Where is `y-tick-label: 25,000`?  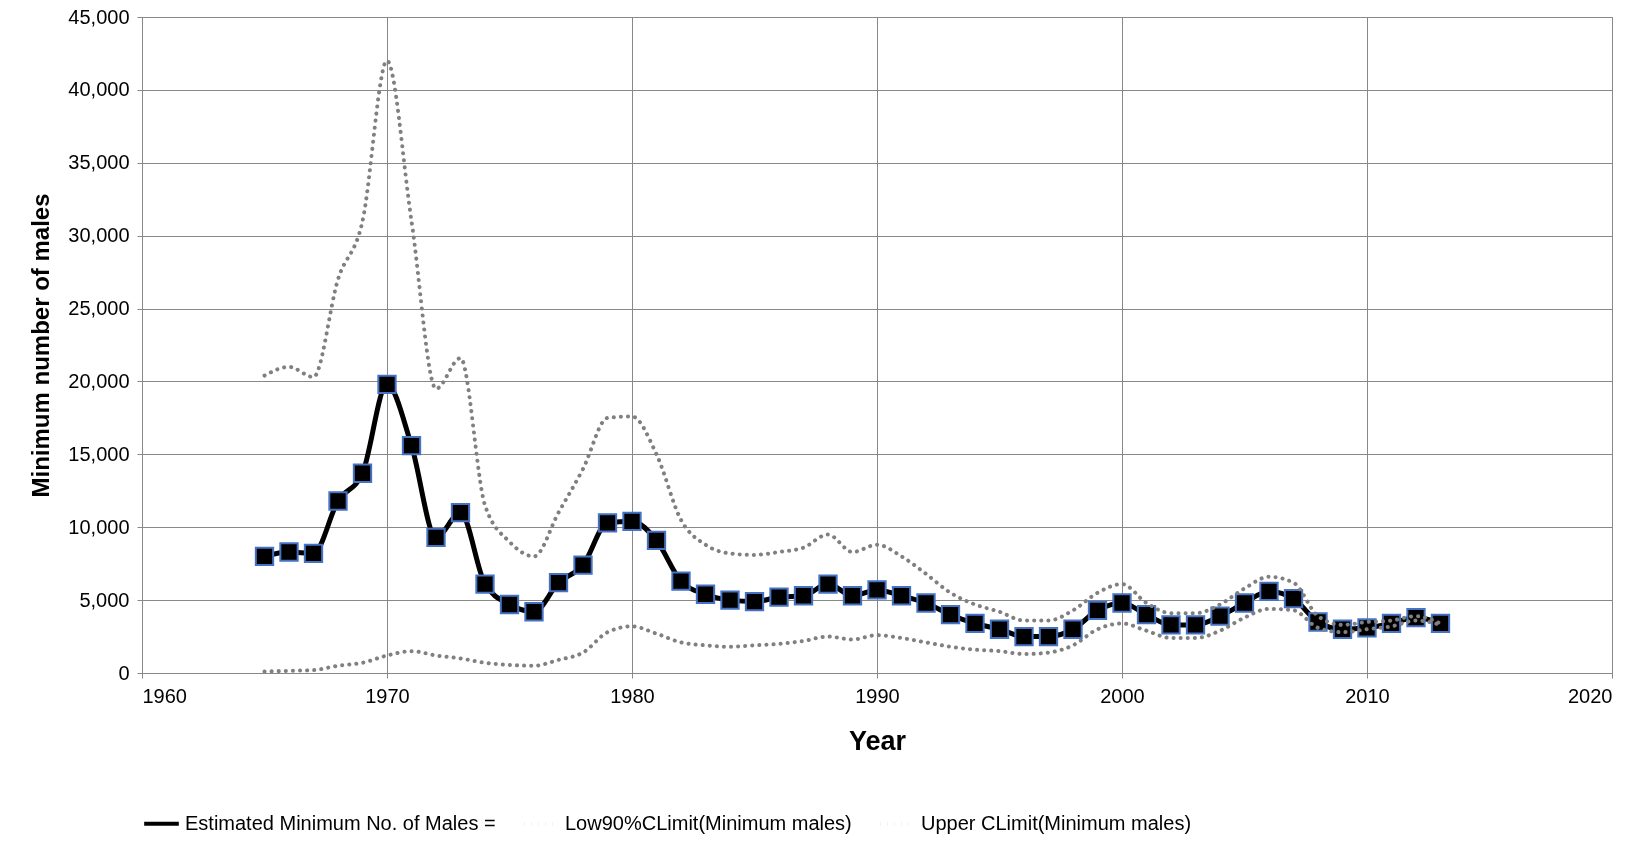
y-tick-label: 25,000 is located at coordinates (99, 308).